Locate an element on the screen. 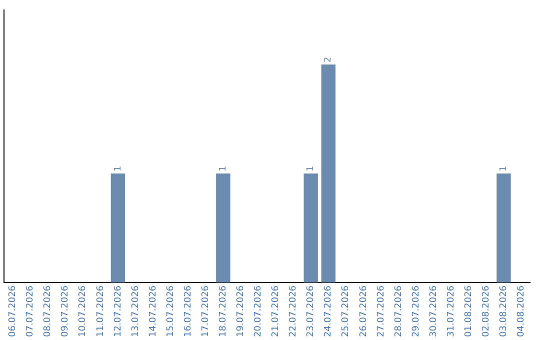 This screenshot has width=540, height=340. x-tick-label: 07.07.2026 is located at coordinates (31, 311).